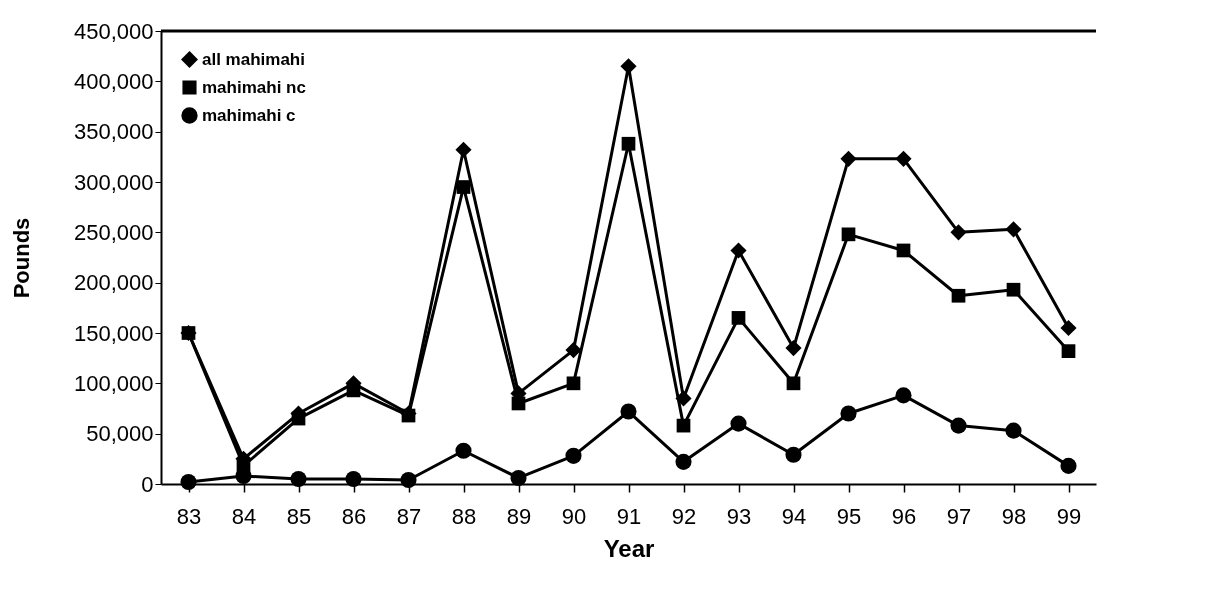  What do you see at coordinates (574, 516) in the screenshot?
I see `x-tick-label: 90` at bounding box center [574, 516].